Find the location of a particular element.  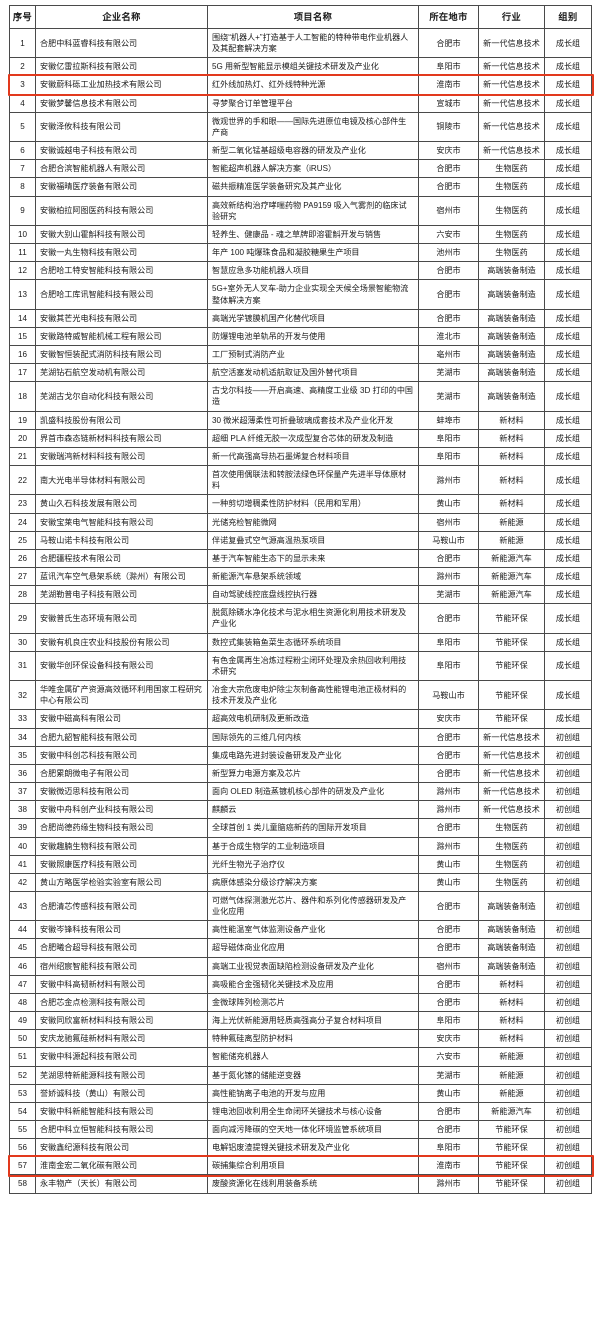

cell-ind: 新材料 is located at coordinates (511, 438).